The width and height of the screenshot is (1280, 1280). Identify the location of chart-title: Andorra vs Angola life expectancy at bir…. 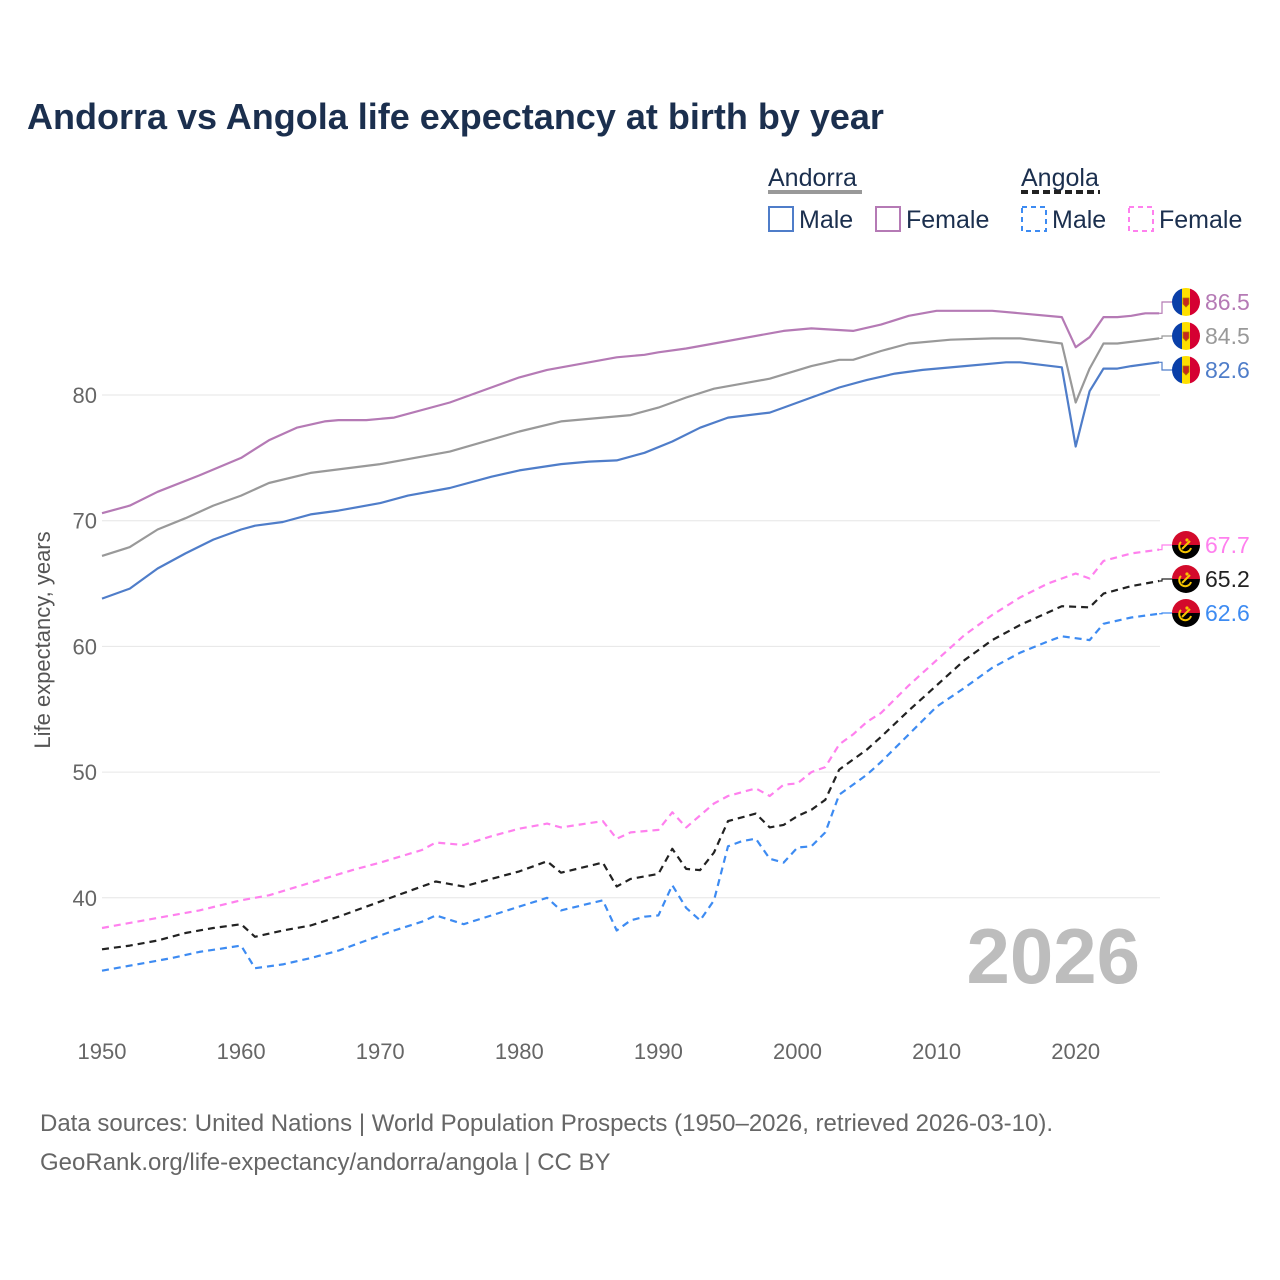
(455, 116).